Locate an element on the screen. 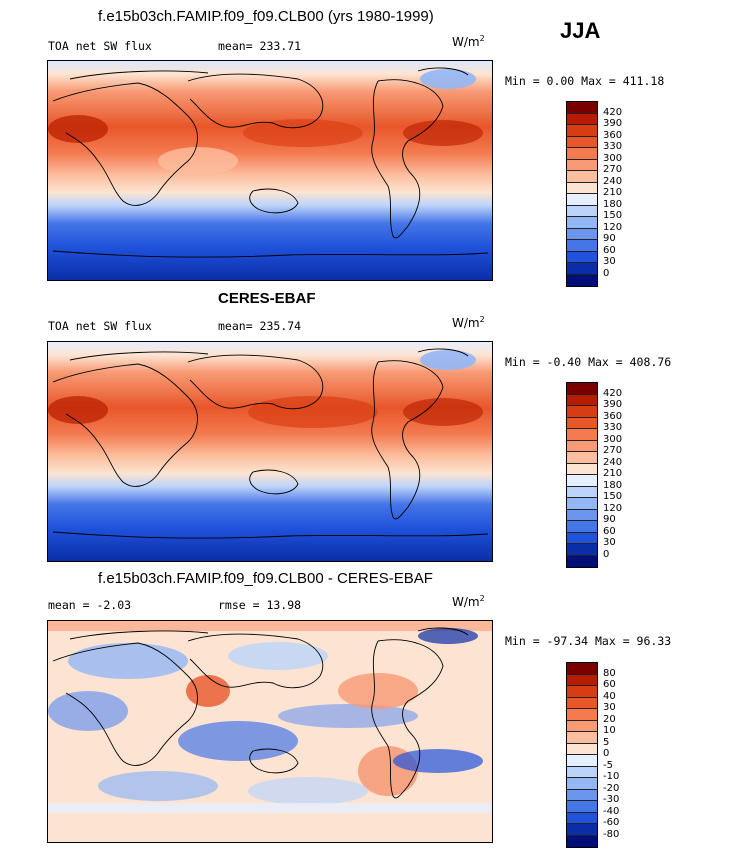 This screenshot has width=733, height=848. panel-1-colorbar is located at coordinates (582, 194).